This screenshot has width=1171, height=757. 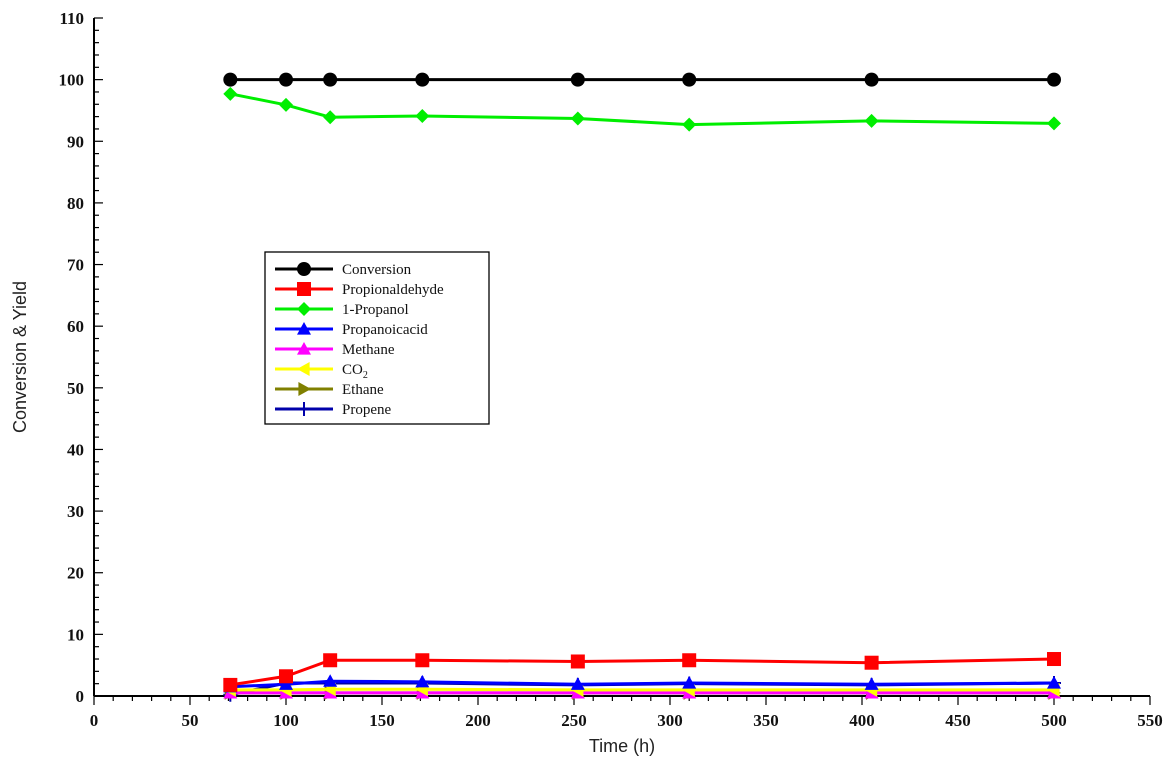 I want to click on legend-item: Propanoicacid, so click(x=351, y=330).